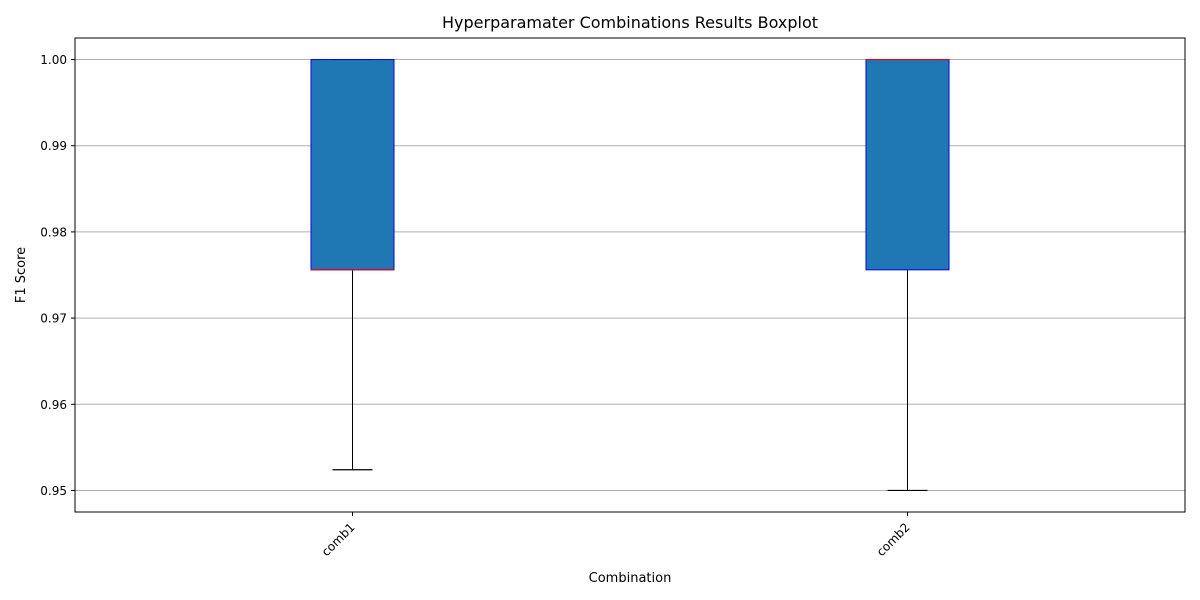  I want to click on y-axis-label: F1 Score, so click(21, 275).